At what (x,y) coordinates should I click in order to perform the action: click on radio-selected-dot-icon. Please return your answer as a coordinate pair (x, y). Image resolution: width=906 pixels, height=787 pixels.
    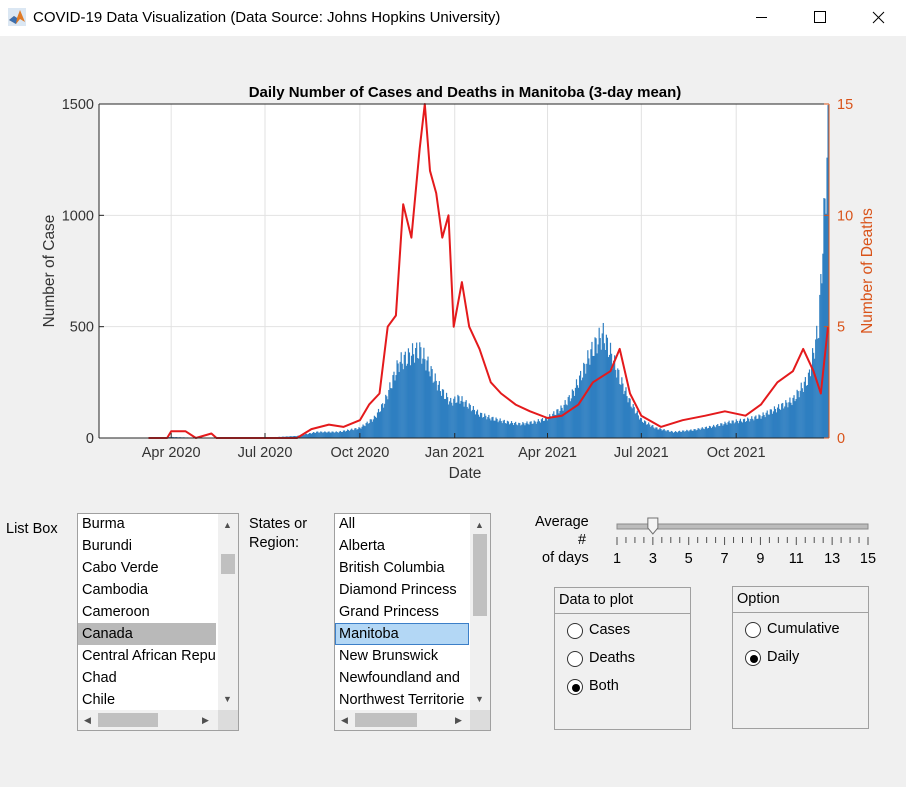
    Looking at the image, I should click on (576, 688).